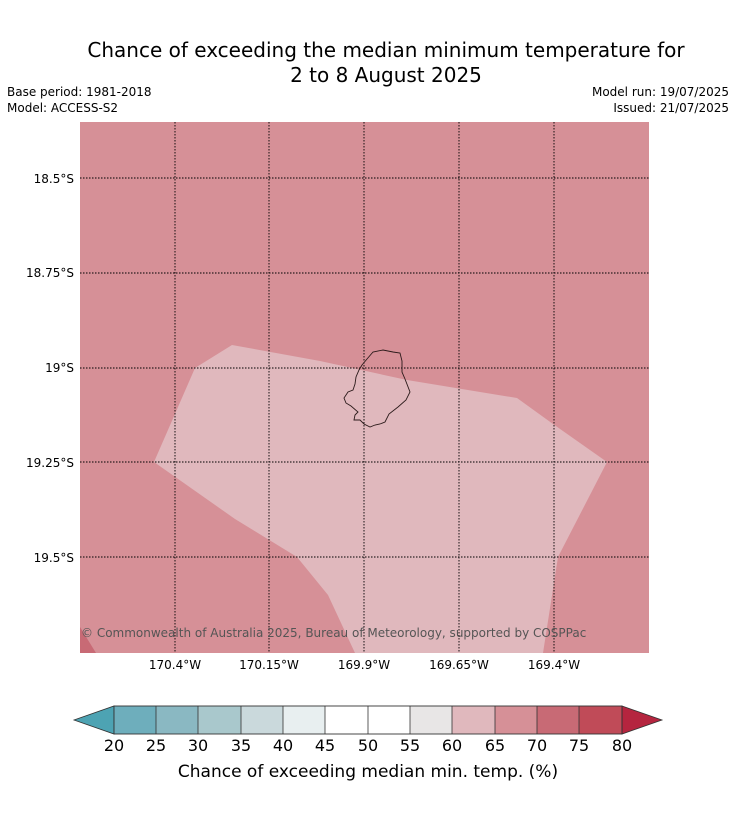  I want to click on colorbar-dividers, so click(367, 720).